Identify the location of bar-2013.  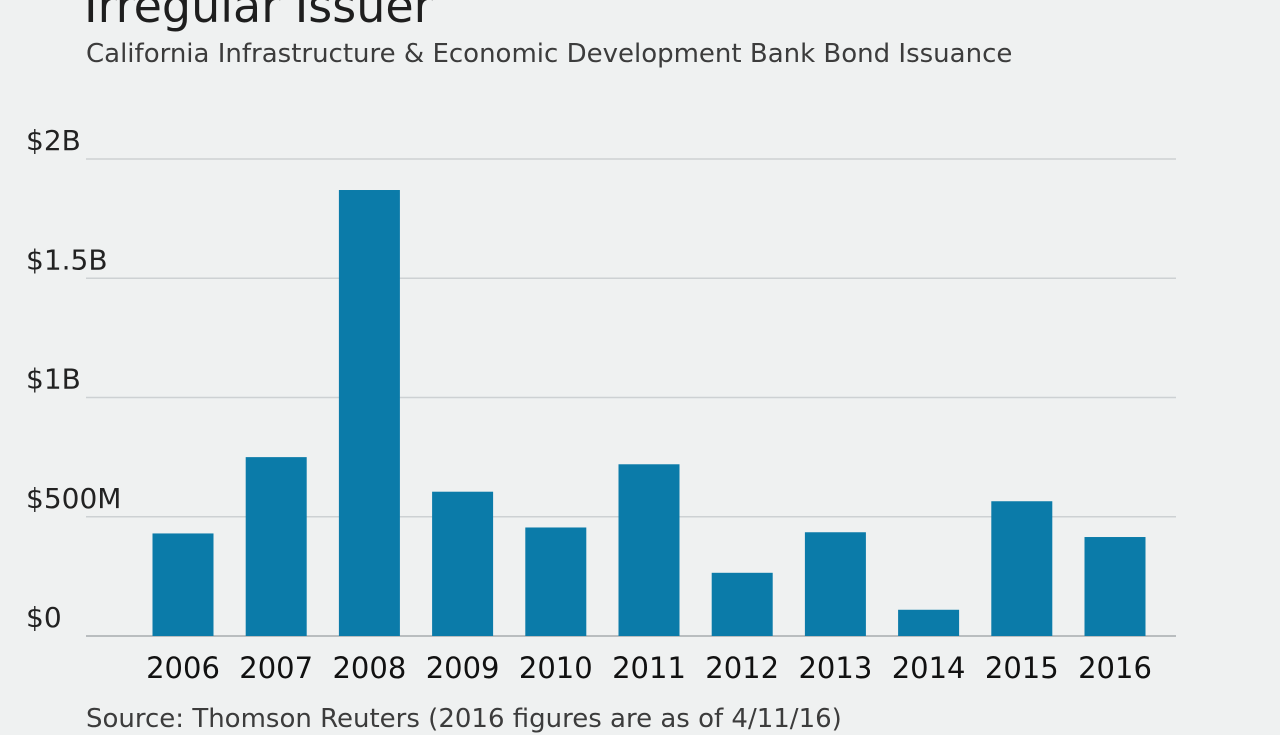
(835, 584).